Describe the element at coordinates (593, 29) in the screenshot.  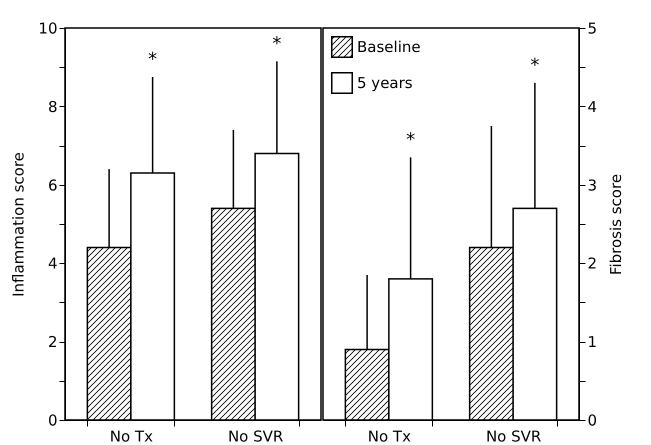
I see `y2-tick-label: 5` at that location.